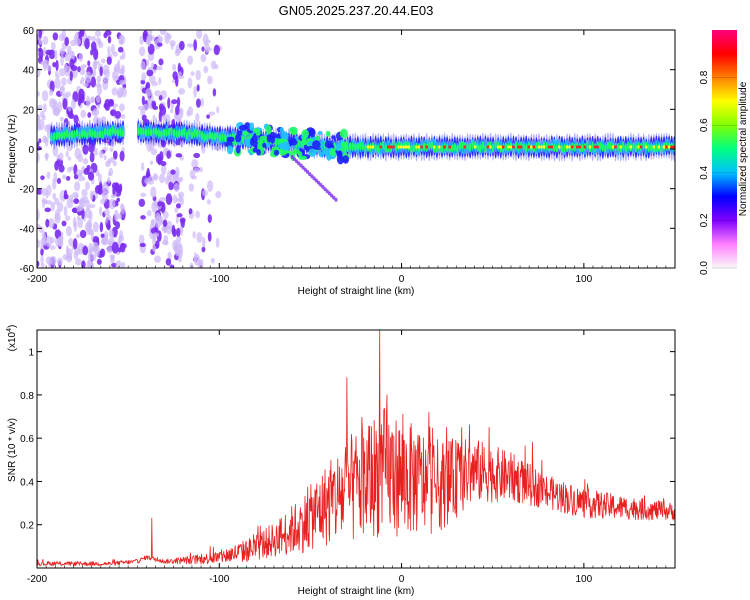 The height and width of the screenshot is (600, 750). What do you see at coordinates (356, 591) in the screenshot?
I see `snr-x-label: Height of straight line (km)` at bounding box center [356, 591].